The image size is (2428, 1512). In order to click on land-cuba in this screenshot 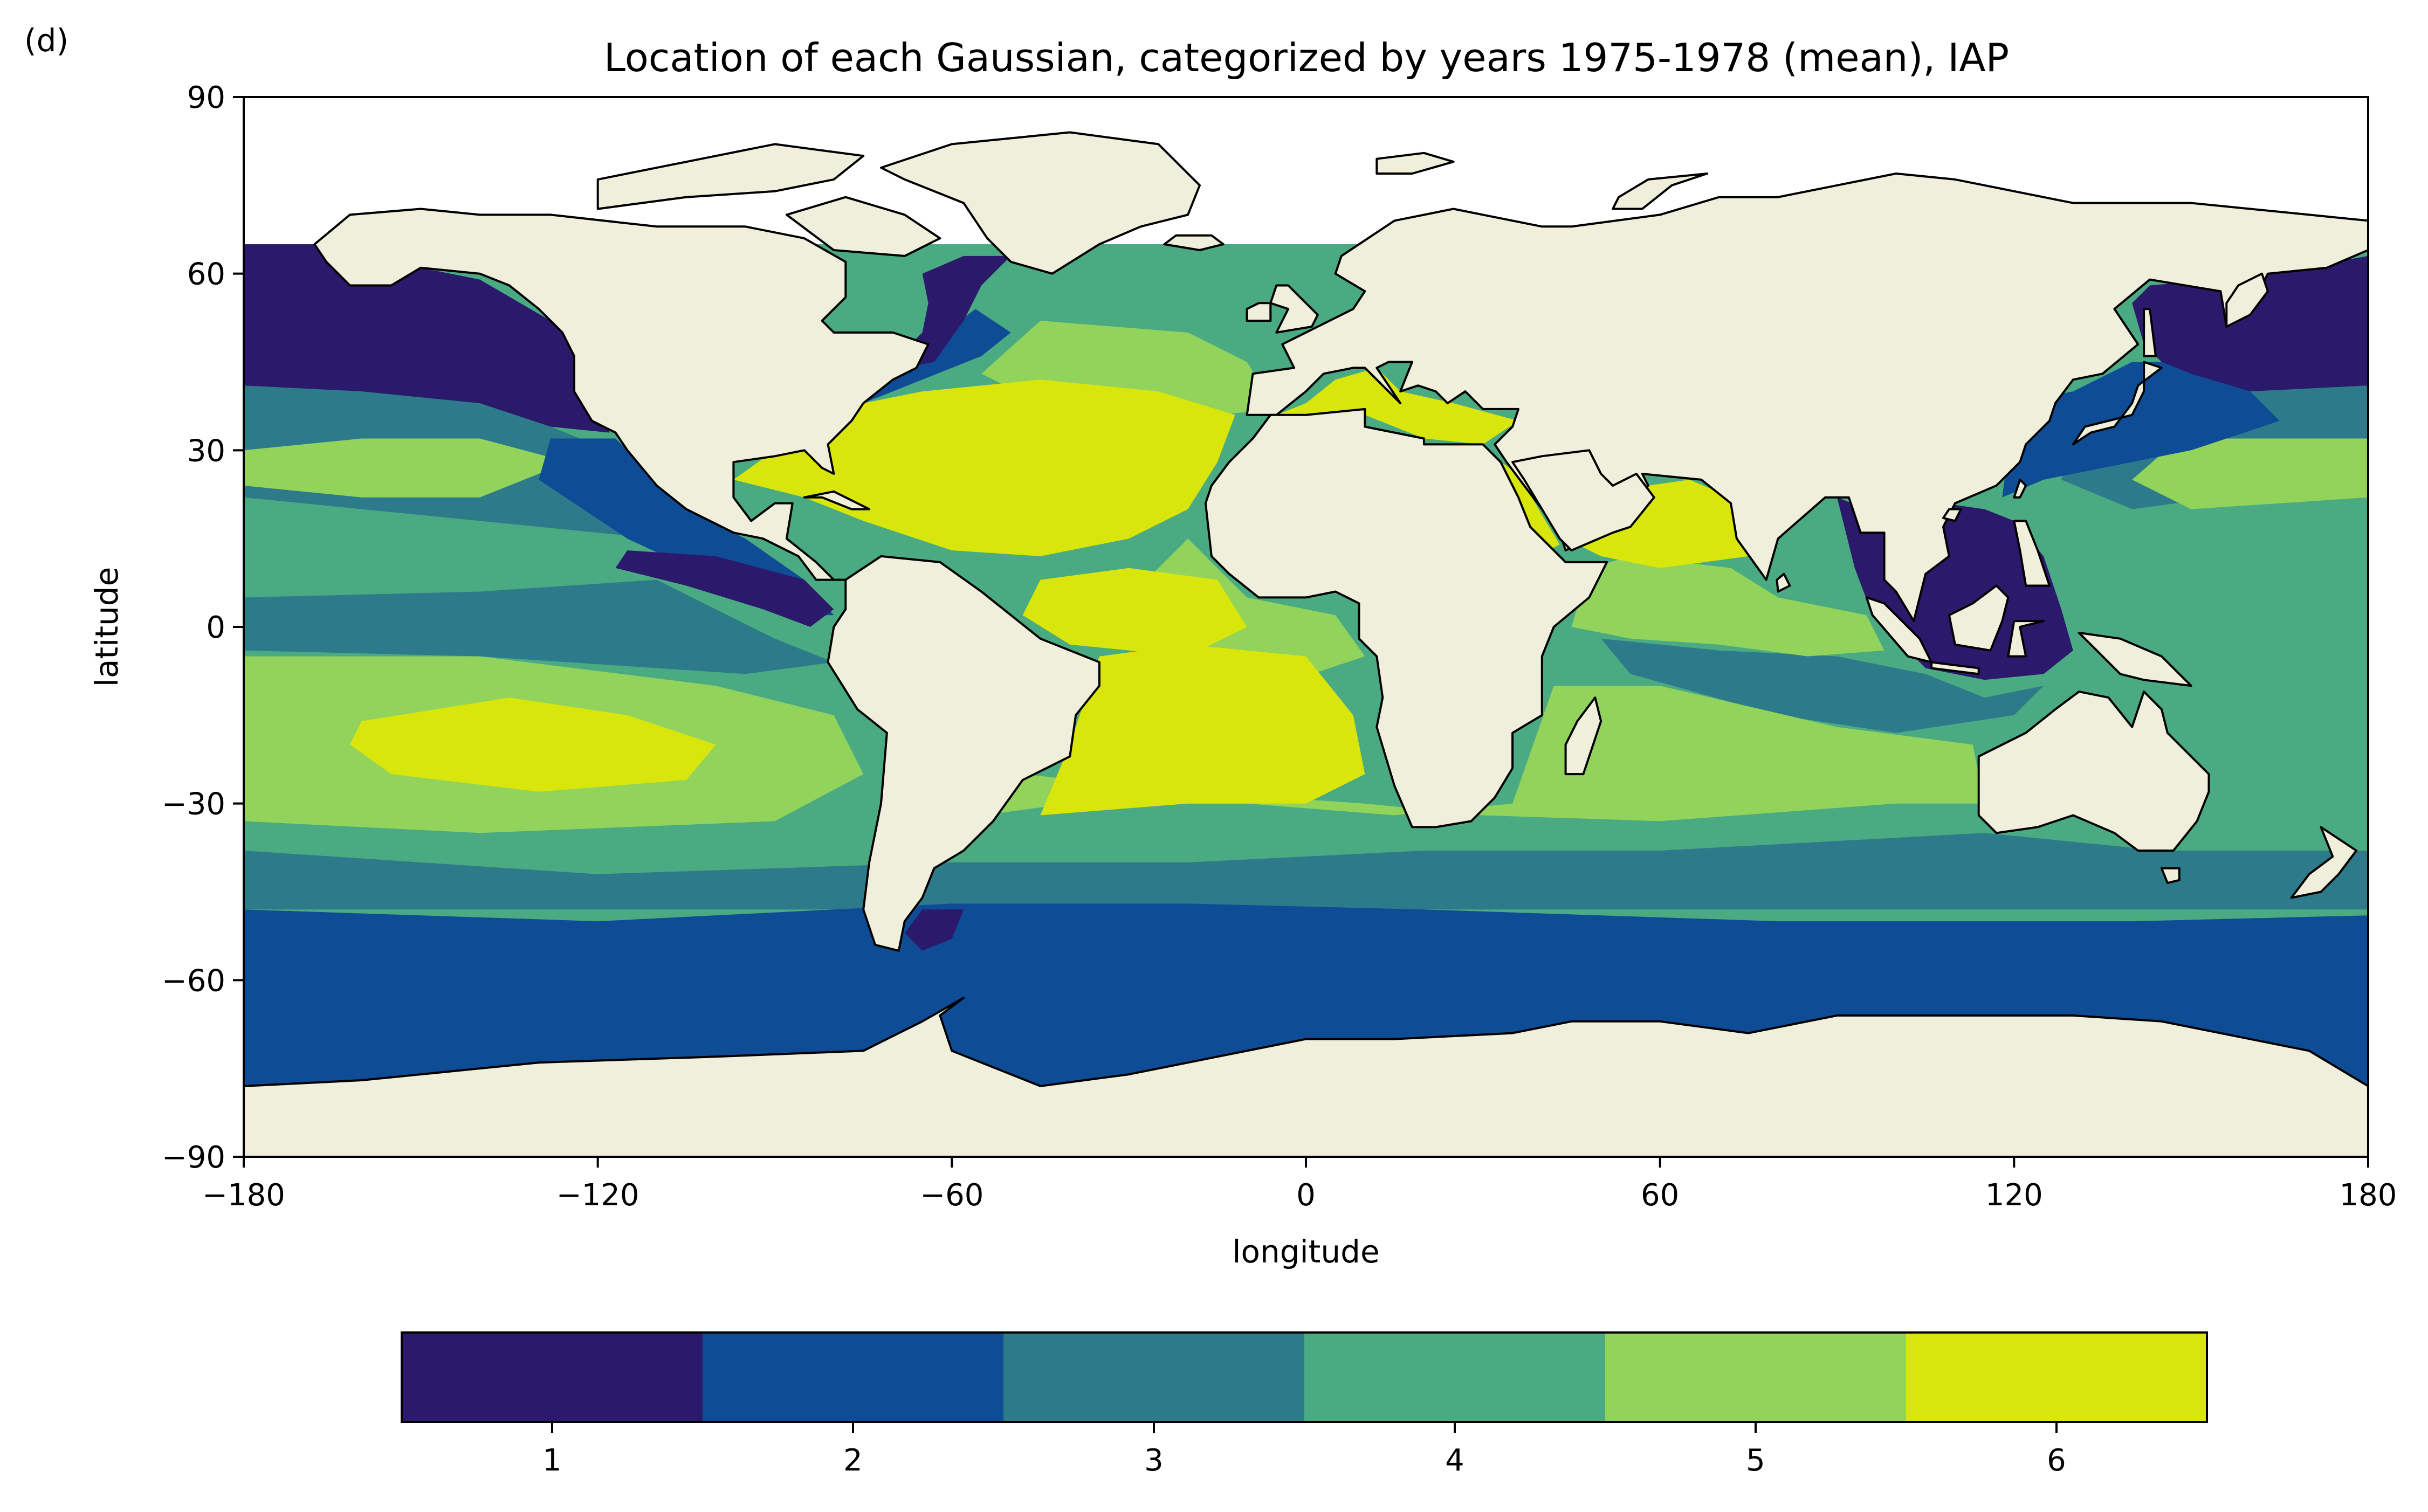, I will do `click(837, 500)`.